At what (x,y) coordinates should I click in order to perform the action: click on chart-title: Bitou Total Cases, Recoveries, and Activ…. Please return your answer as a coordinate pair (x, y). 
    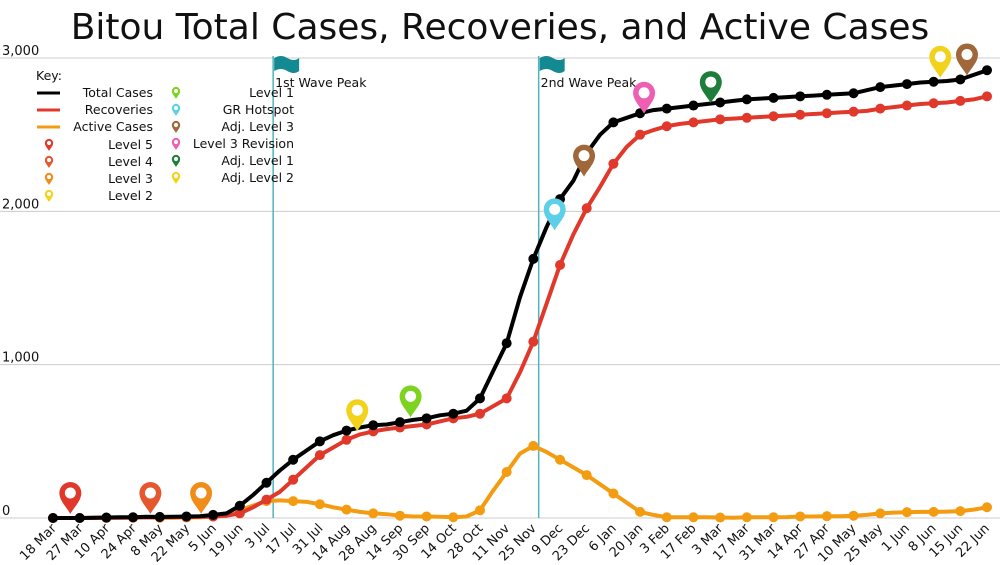
    Looking at the image, I should click on (500, 27).